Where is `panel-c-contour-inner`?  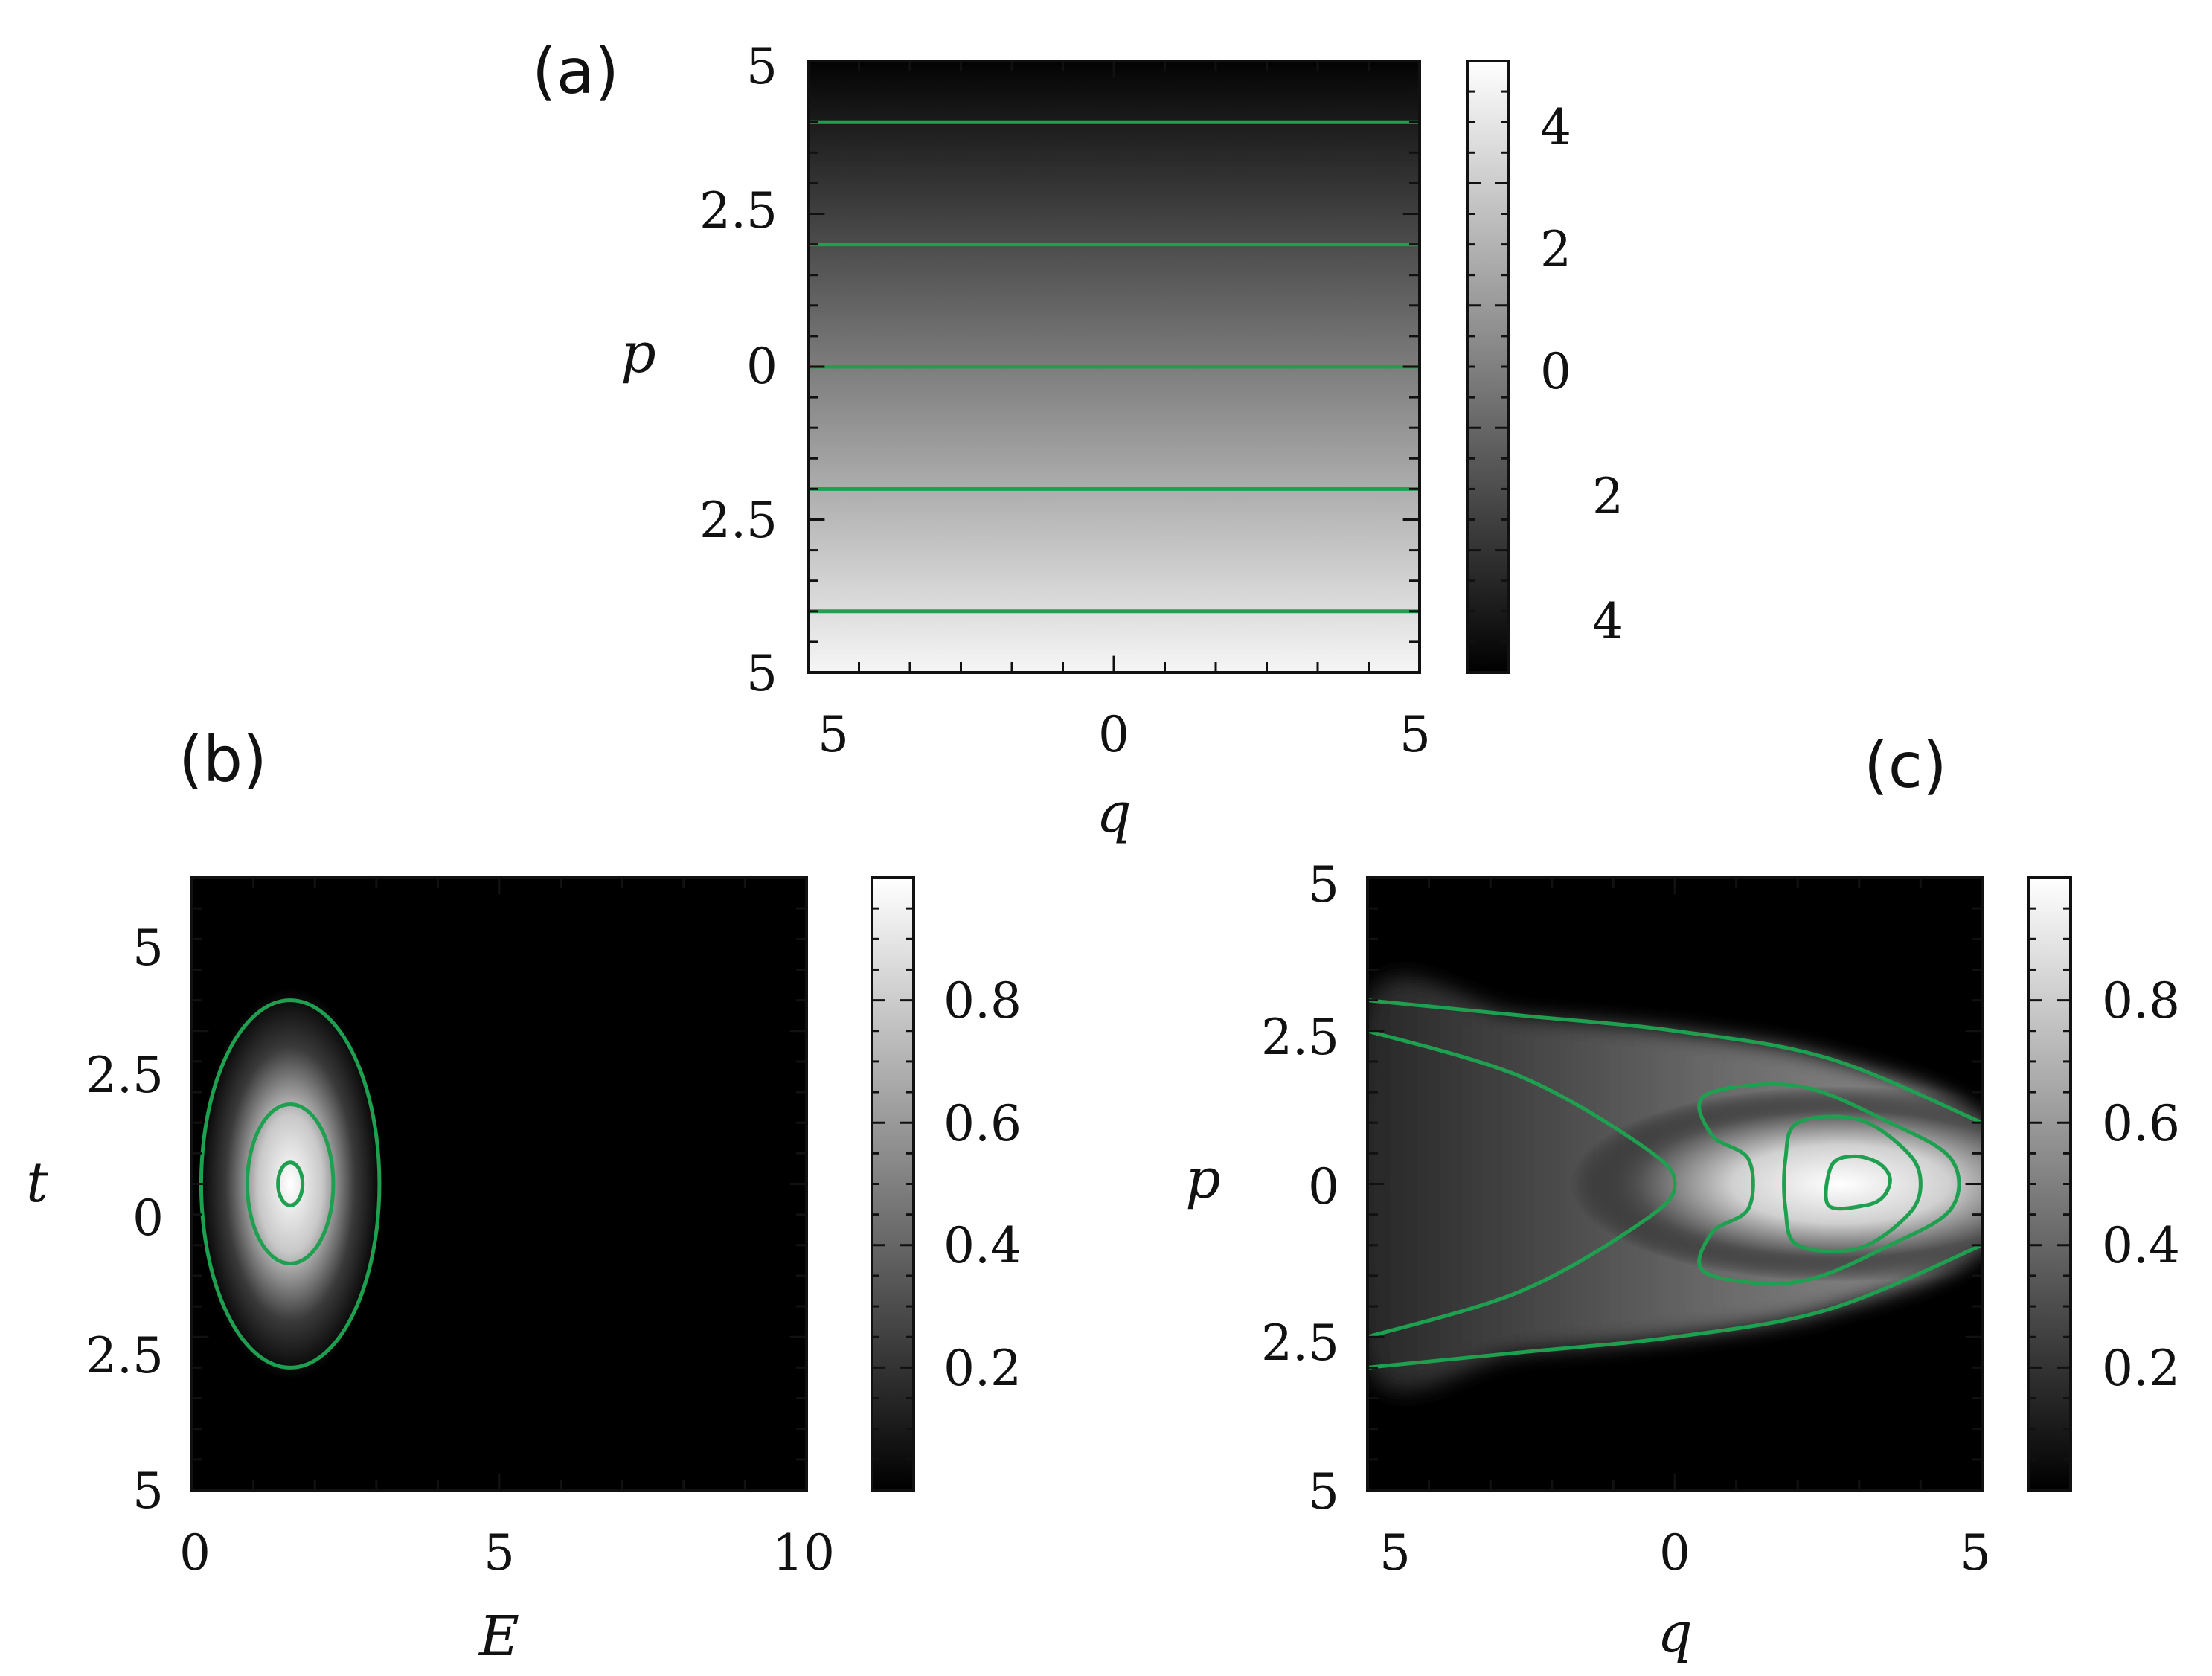
panel-c-contour-inner is located at coordinates (1522, 1184).